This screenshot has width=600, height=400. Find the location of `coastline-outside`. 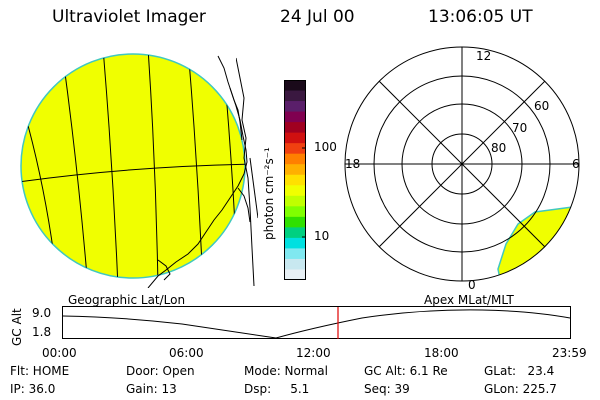

coastline-outside is located at coordinates (245, 172).